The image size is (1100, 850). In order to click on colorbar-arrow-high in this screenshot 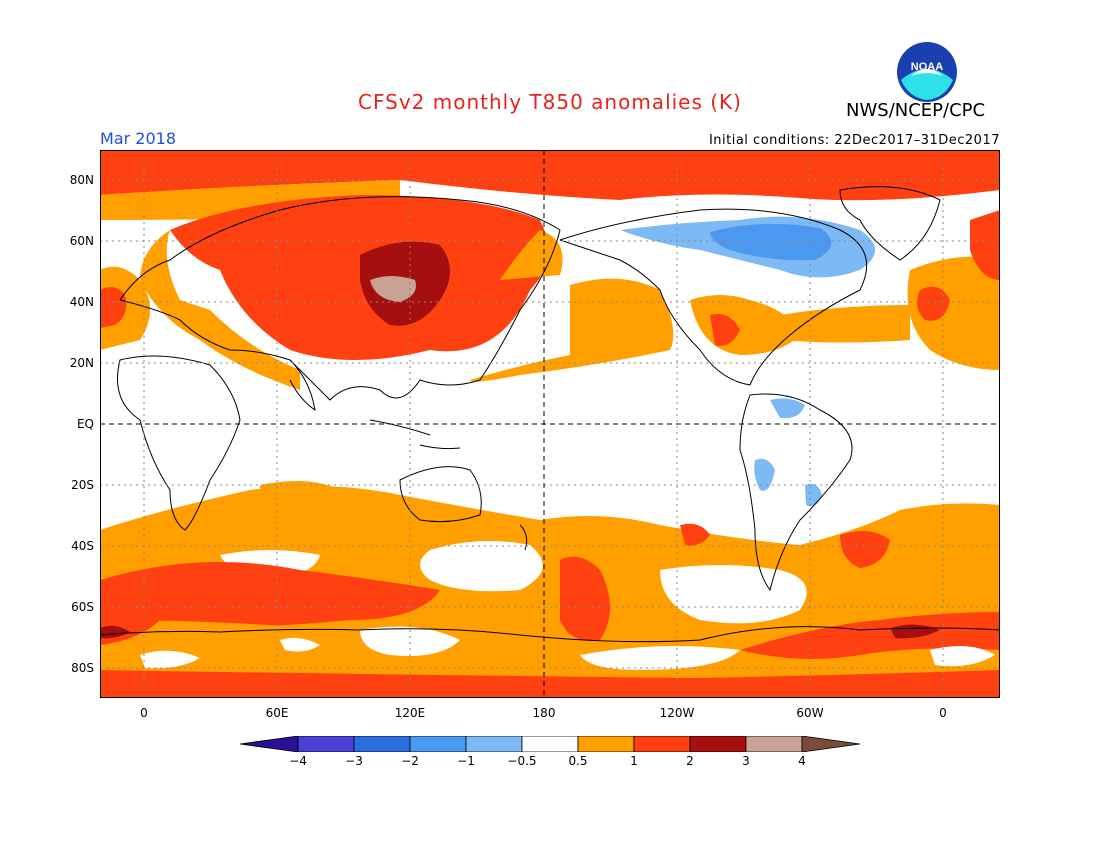, I will do `click(831, 744)`.